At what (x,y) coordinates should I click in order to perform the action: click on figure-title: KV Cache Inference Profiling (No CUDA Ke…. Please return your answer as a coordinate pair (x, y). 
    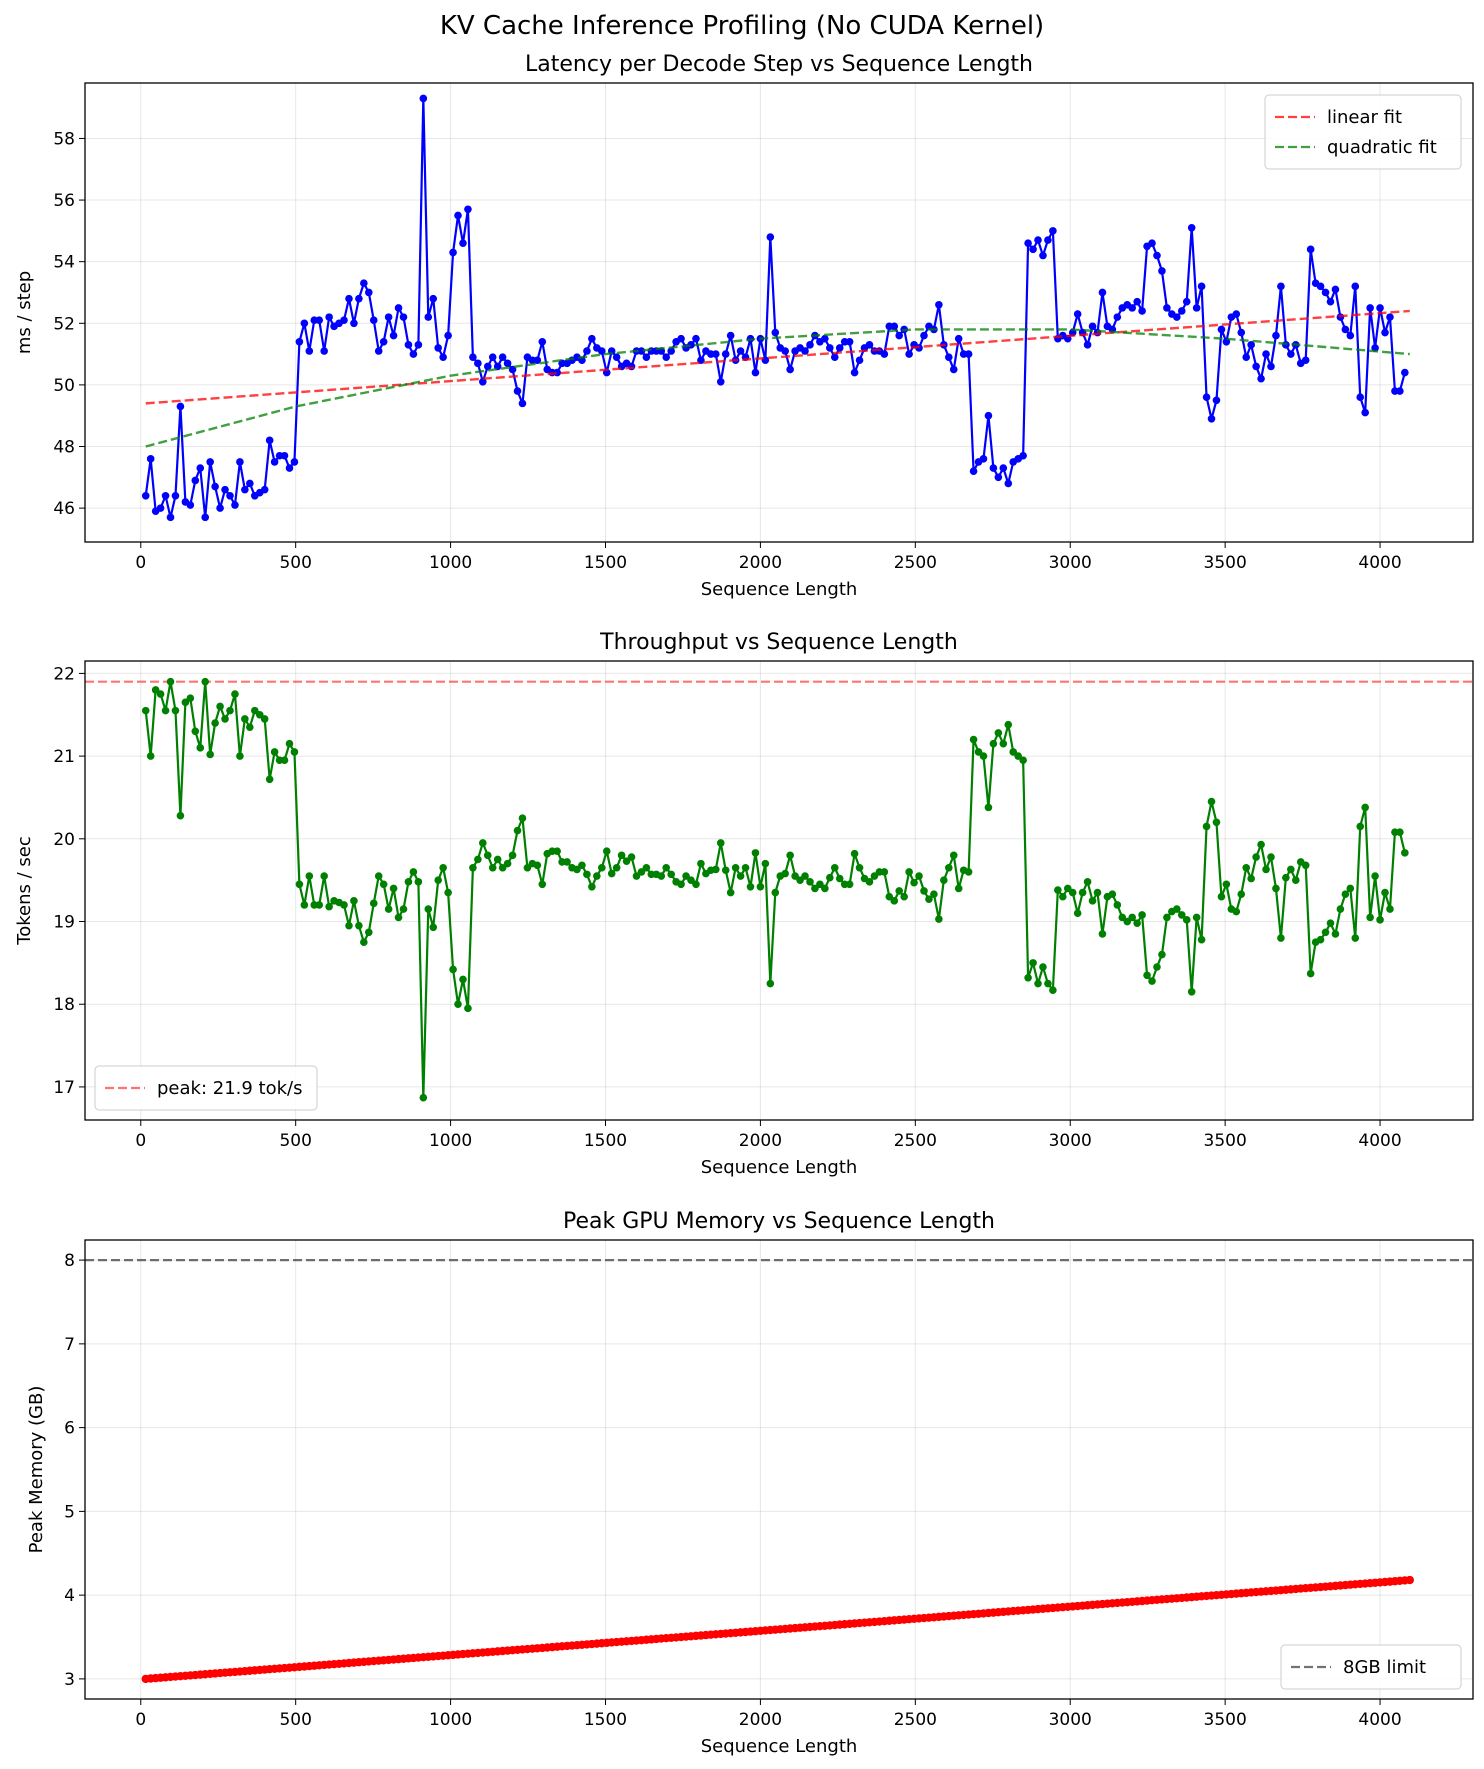
    Looking at the image, I should click on (742, 26).